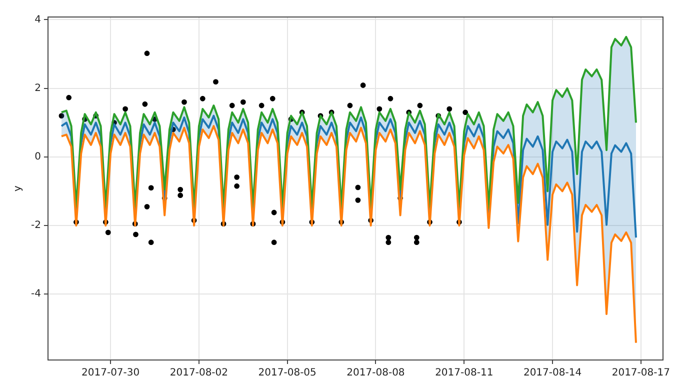 The height and width of the screenshot is (390, 691). What do you see at coordinates (37, 20) in the screenshot?
I see `y-tick-label: 4` at bounding box center [37, 20].